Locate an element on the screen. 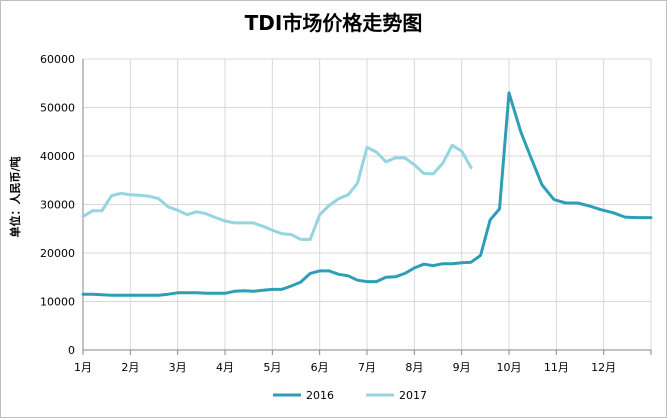  y-tick-label: 0 is located at coordinates (71, 350).